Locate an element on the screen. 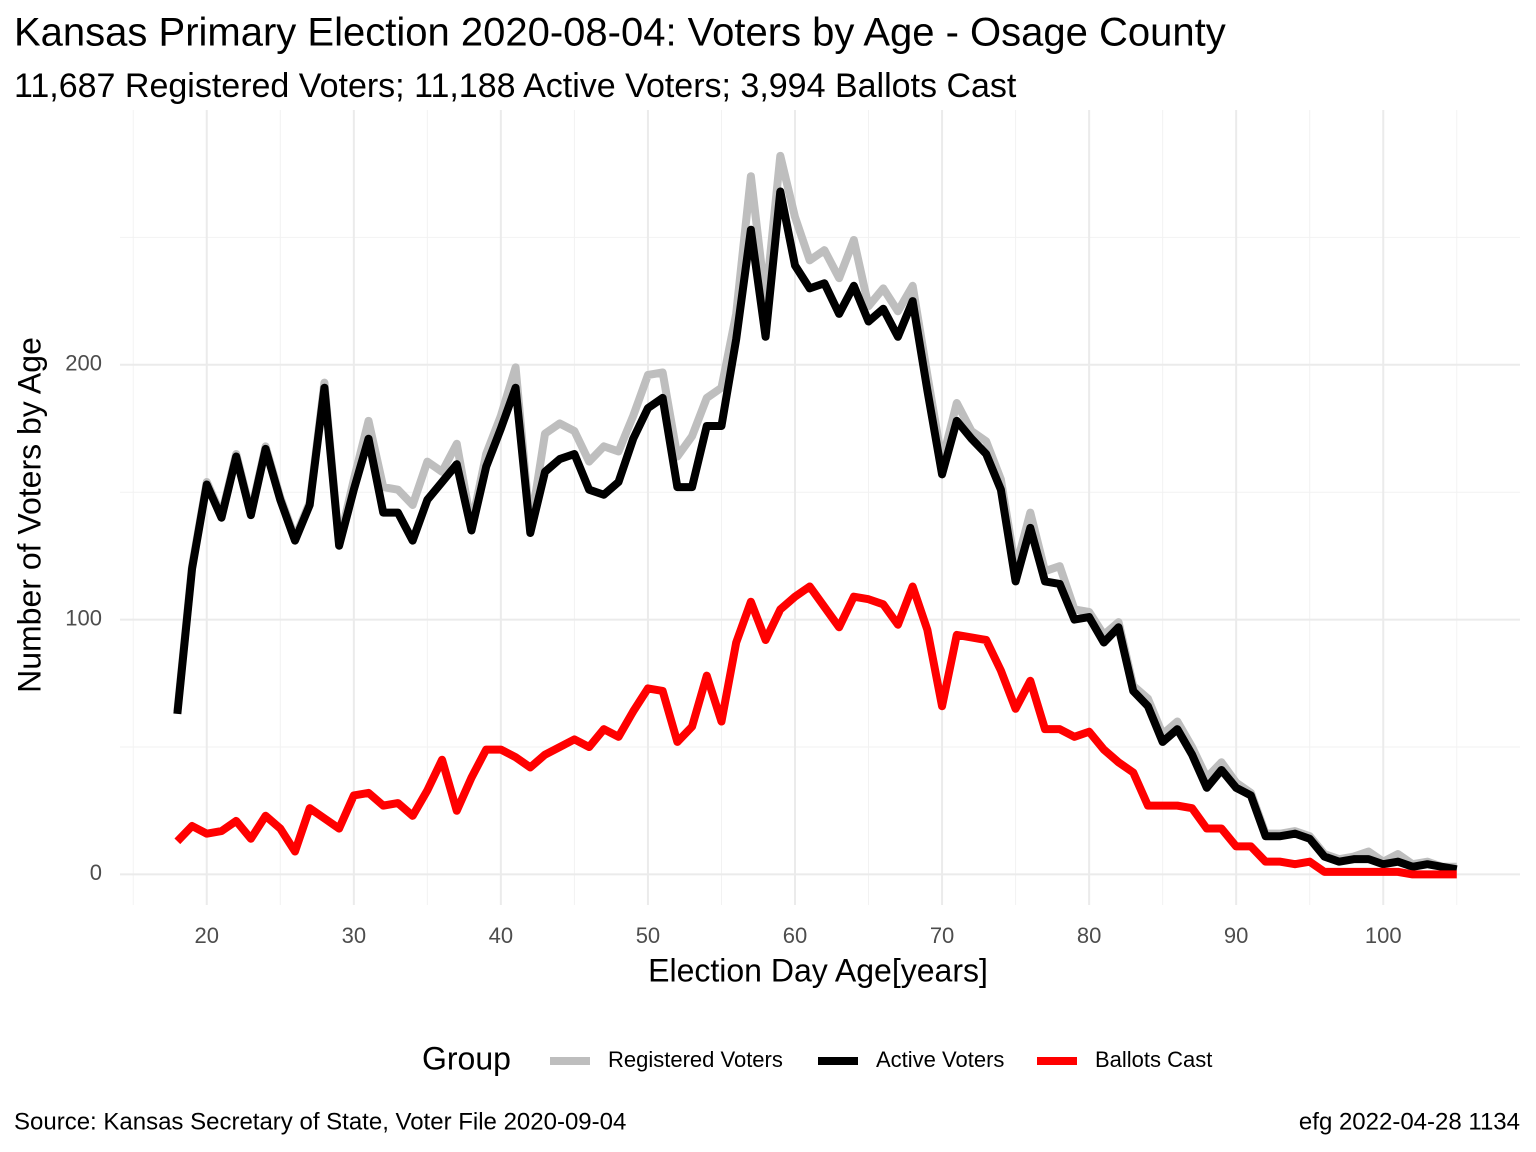 The image size is (1536, 1152). legend-label: Registered Voters is located at coordinates (695, 1059).